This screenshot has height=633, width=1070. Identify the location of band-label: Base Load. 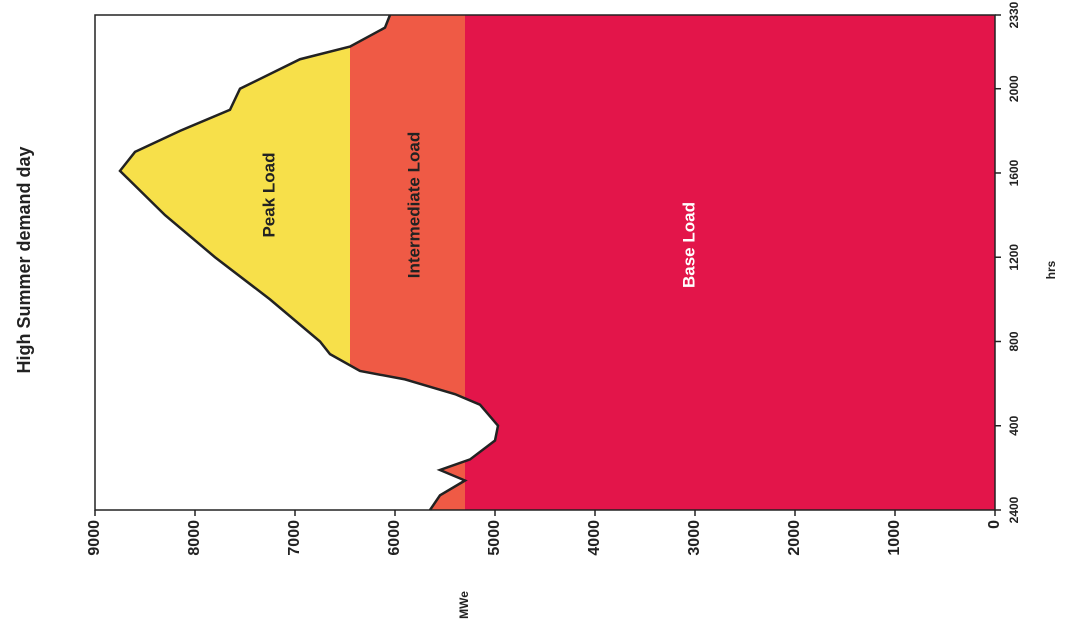
(688, 245).